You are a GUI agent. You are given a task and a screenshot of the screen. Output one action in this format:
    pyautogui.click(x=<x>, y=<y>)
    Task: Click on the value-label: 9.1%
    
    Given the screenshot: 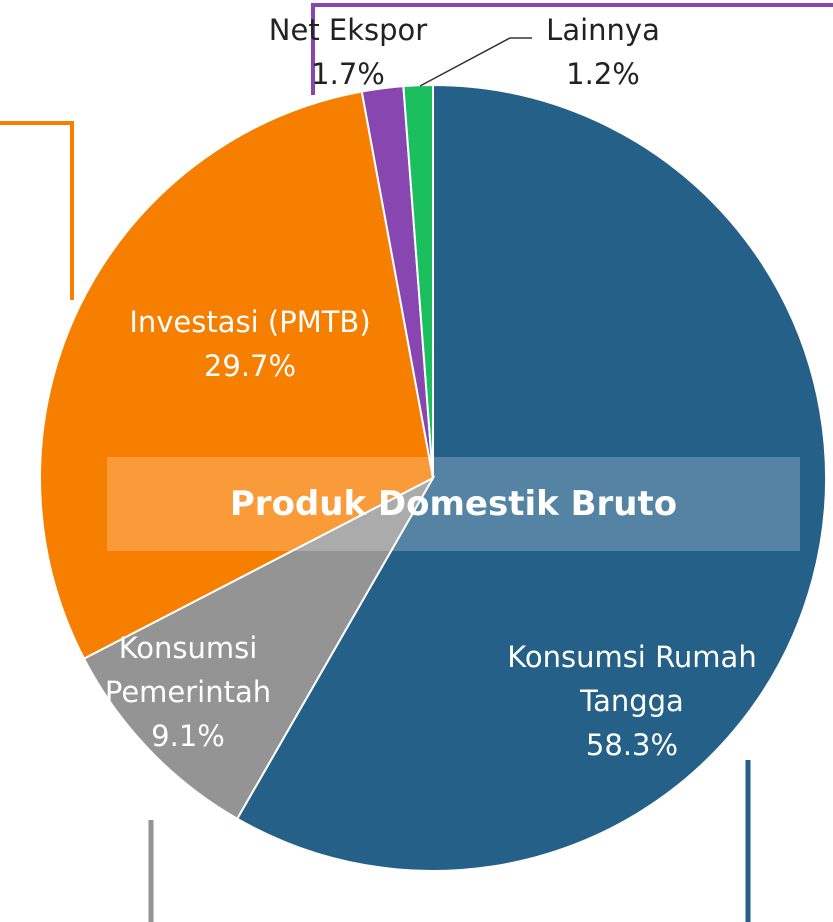 What is the action you would take?
    pyautogui.click(x=188, y=736)
    